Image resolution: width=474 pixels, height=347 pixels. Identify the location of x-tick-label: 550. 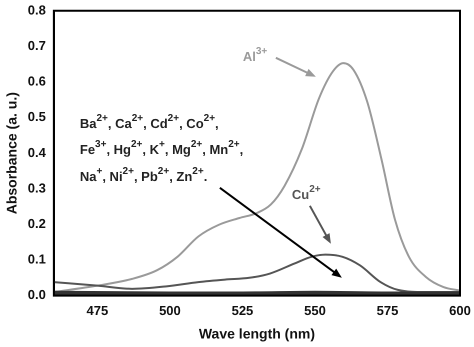
(315, 310).